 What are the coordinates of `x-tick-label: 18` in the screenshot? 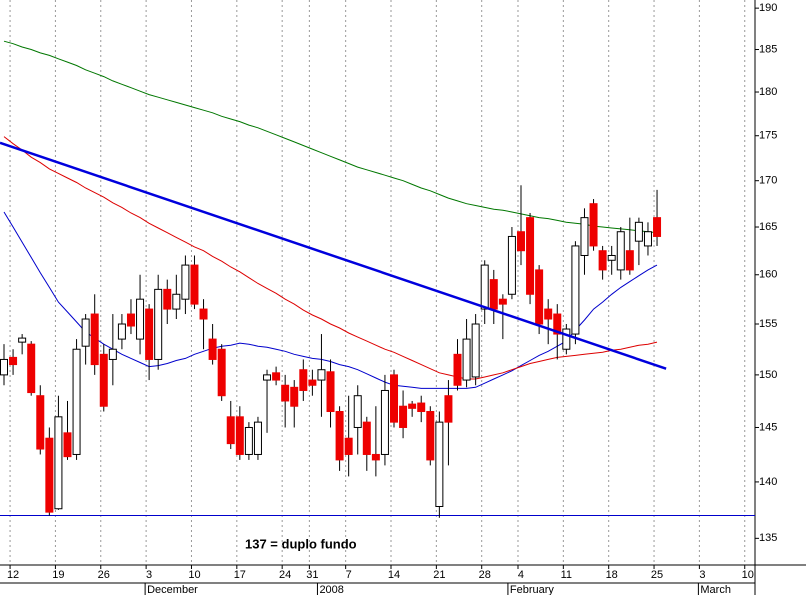 It's located at (612, 575).